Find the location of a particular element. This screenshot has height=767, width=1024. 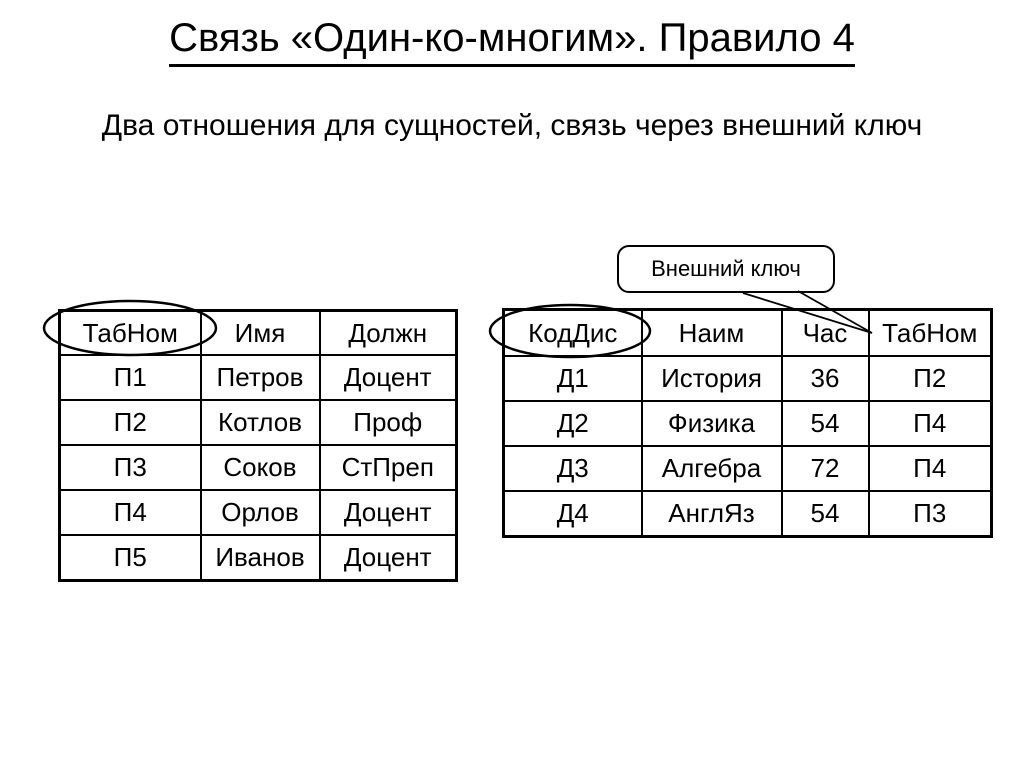

table-cell: История is located at coordinates (711, 378).